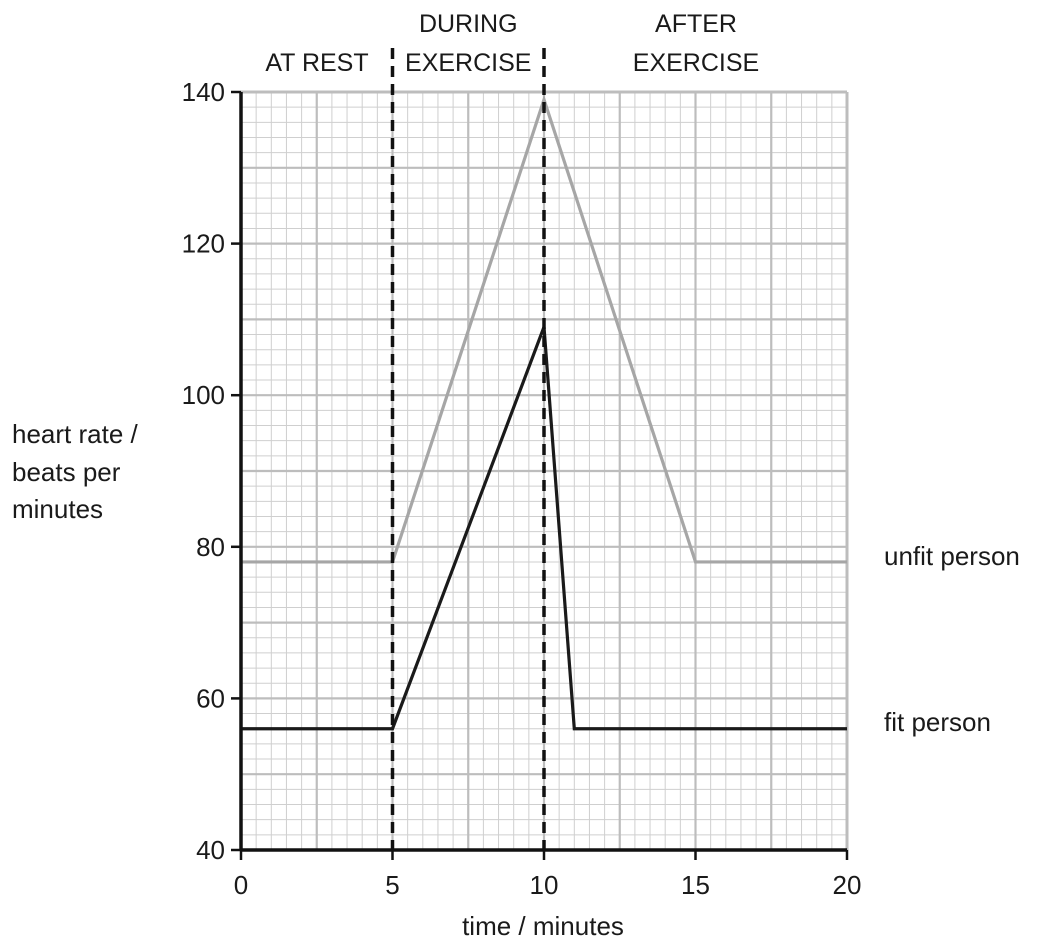  What do you see at coordinates (512, 43) in the screenshot?
I see `phase-labels: AT REST DURING EXERCISE AFTER EXERCISE` at bounding box center [512, 43].